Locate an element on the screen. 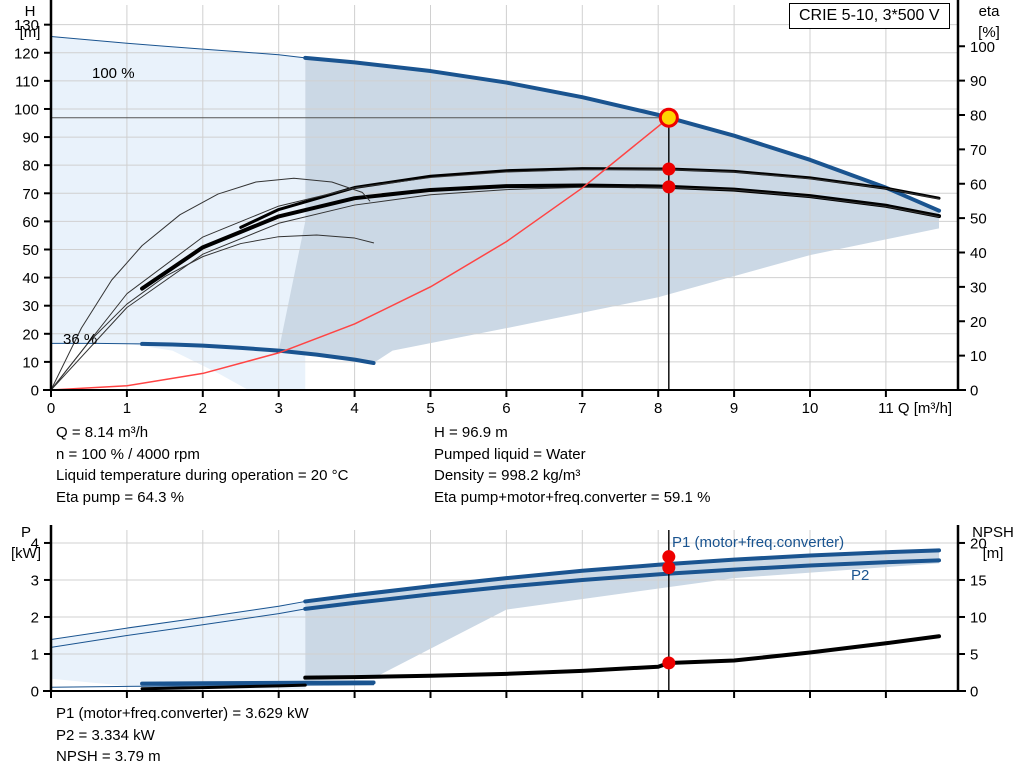 The width and height of the screenshot is (1024, 781). curve-eta-pump-36-thin is located at coordinates (211, 283).